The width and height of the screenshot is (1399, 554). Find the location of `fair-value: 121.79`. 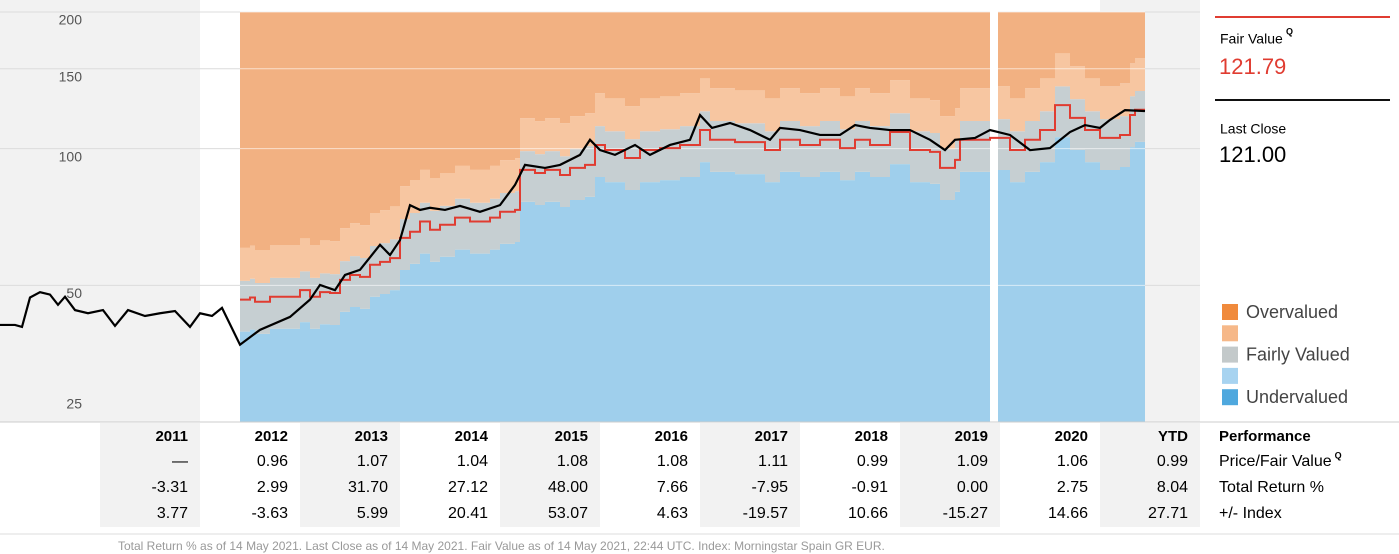

fair-value: 121.79 is located at coordinates (1252, 66).